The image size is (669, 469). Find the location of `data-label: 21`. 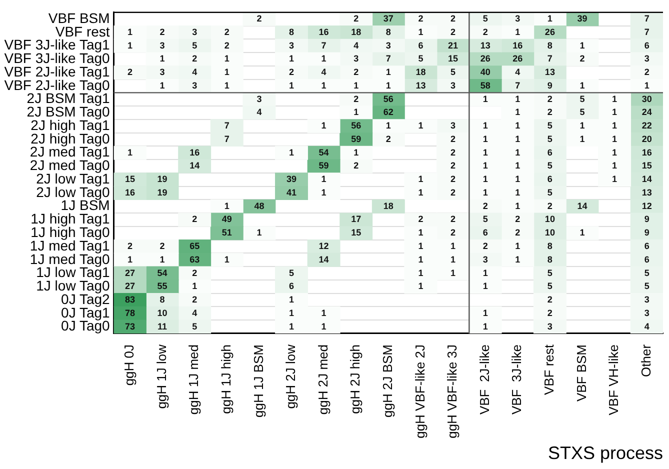

data-label: 21 is located at coordinates (453, 45).